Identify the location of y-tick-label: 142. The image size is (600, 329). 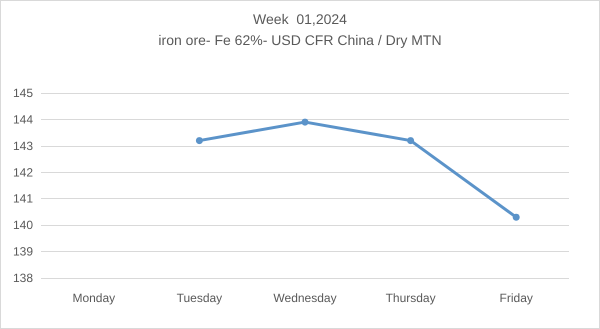
(23, 172).